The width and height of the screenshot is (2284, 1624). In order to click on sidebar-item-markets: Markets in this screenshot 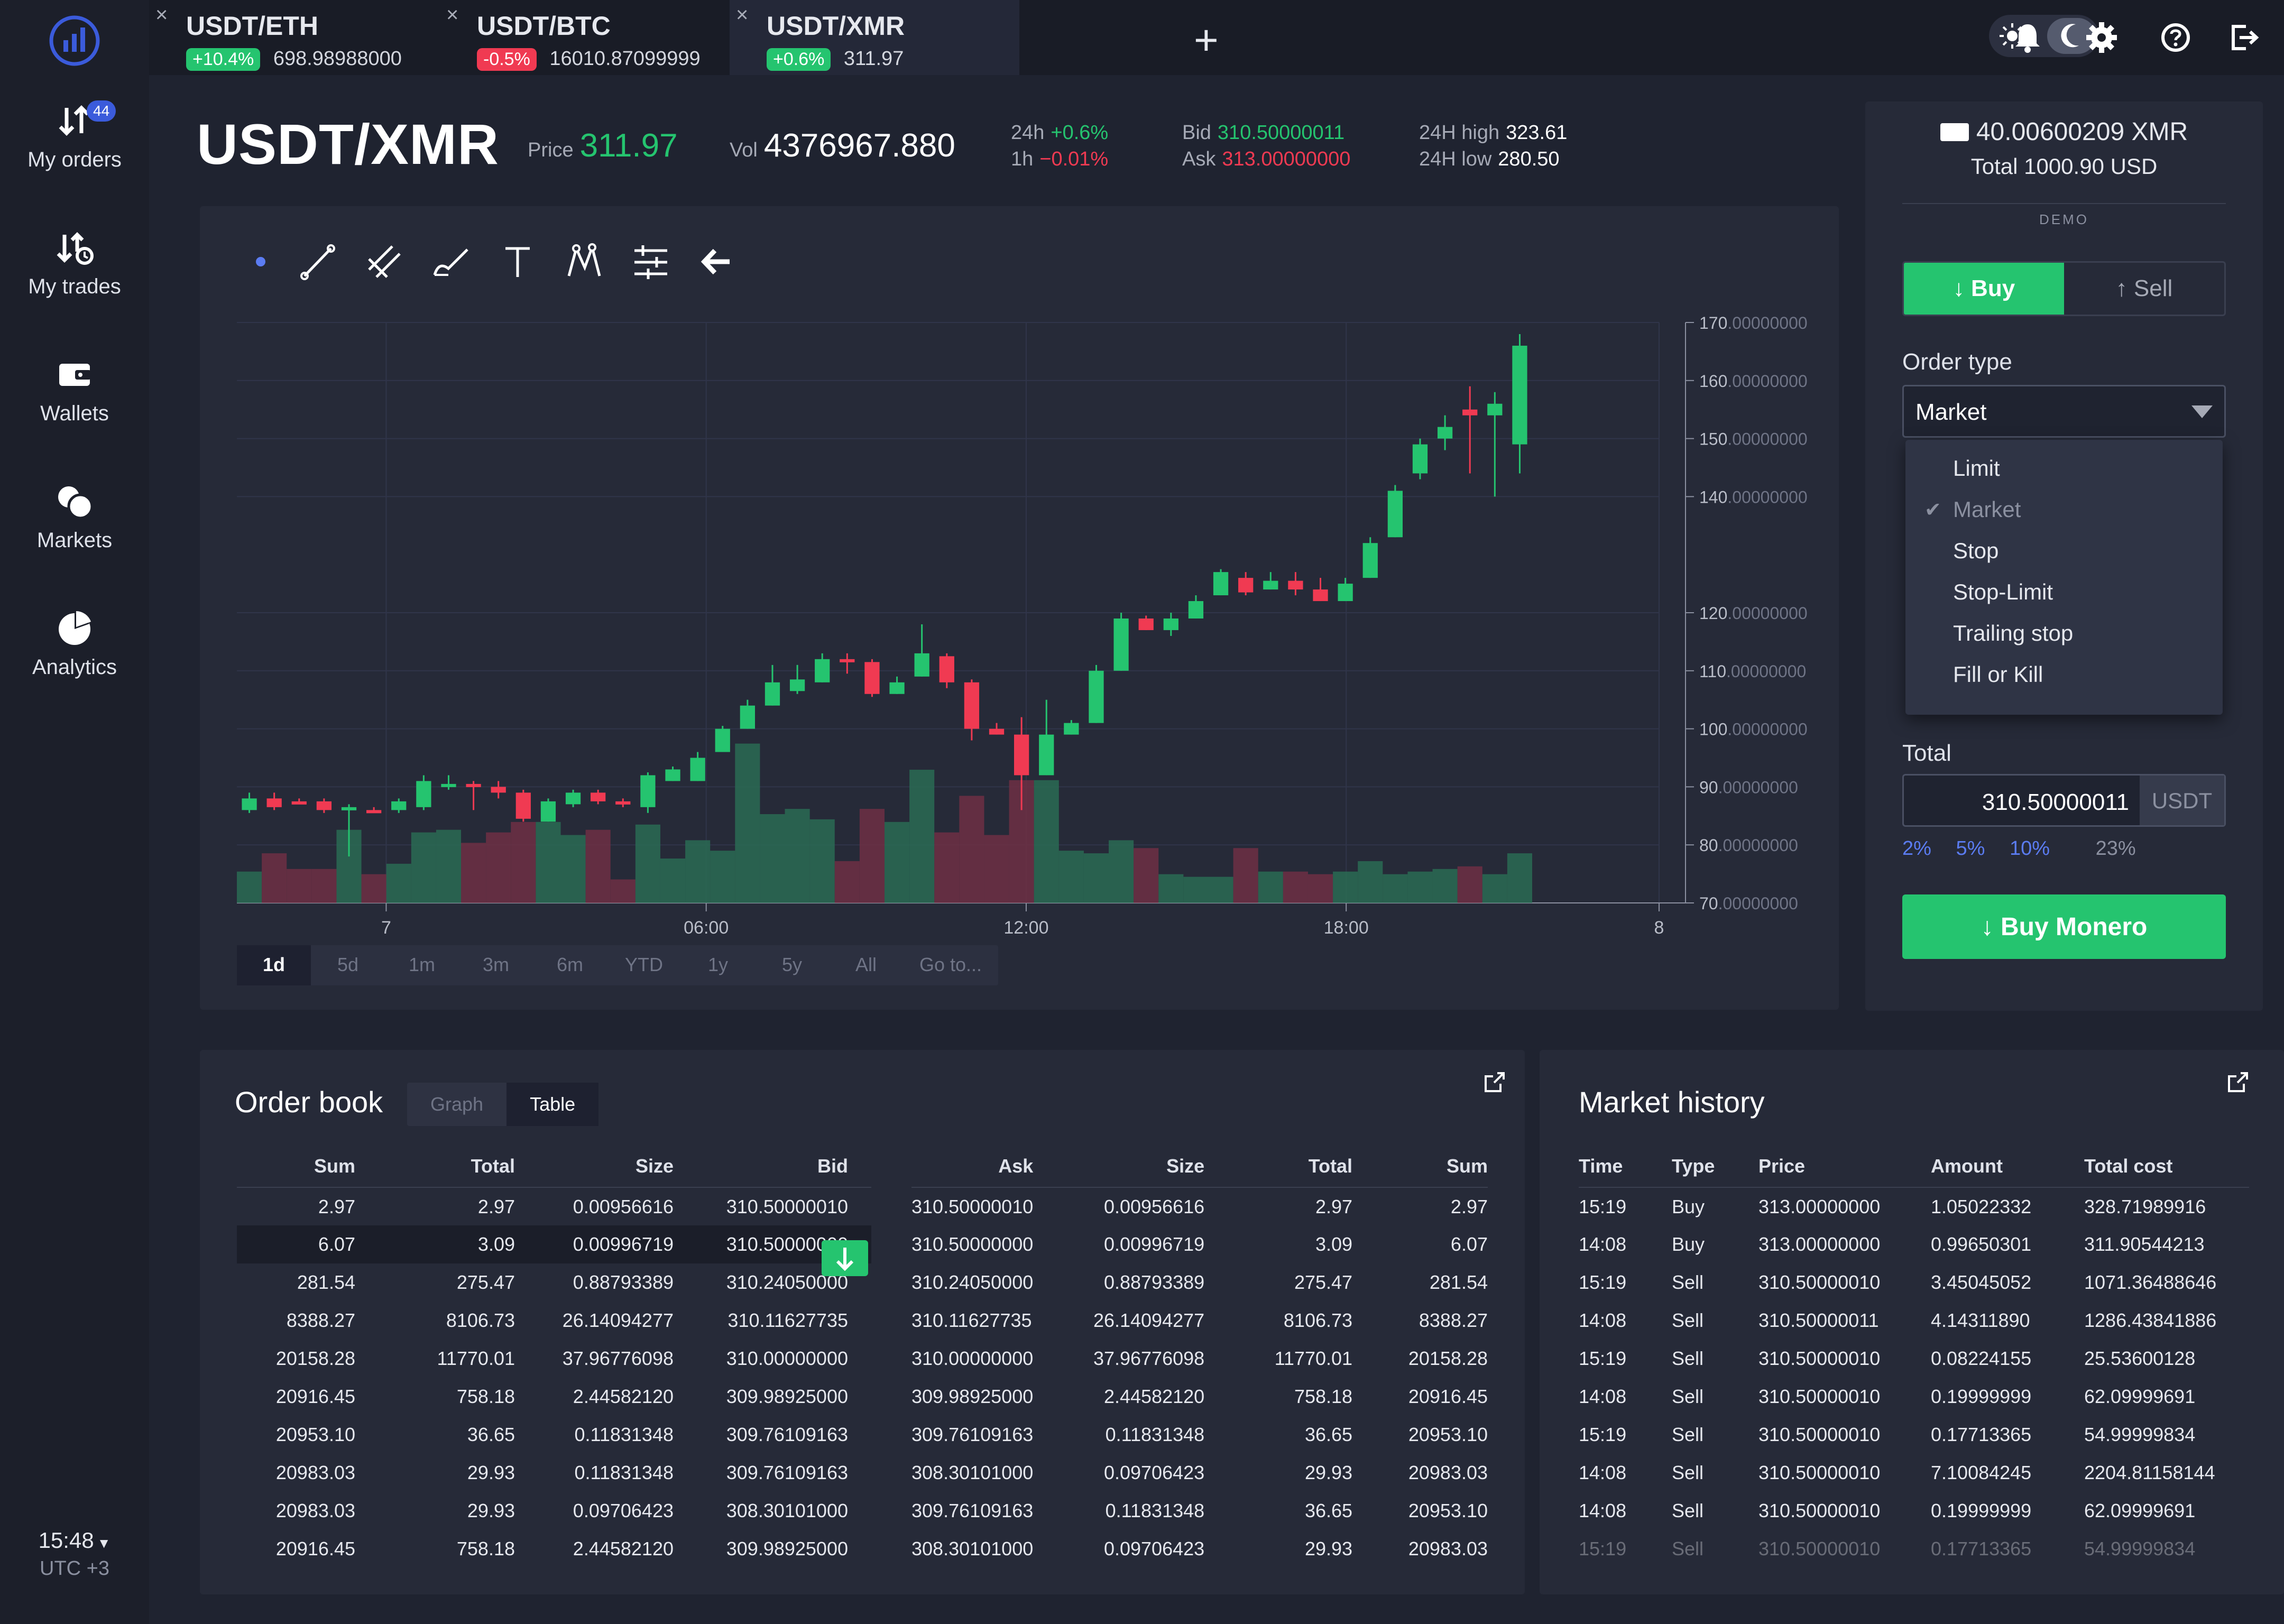, I will do `click(74, 528)`.